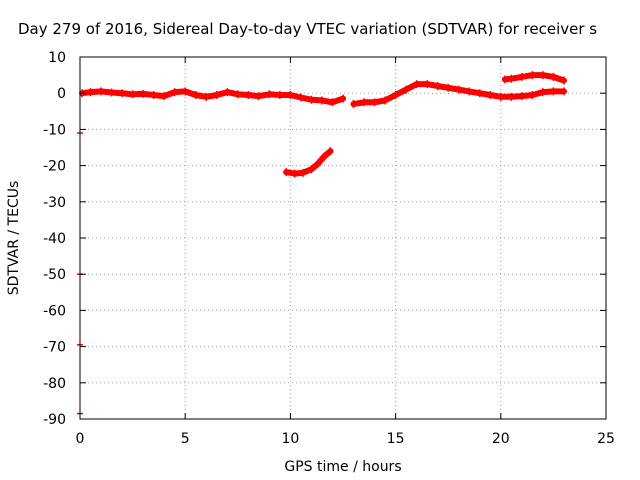 The image size is (640, 480). I want to click on y-tick-label: -70, so click(54, 348).